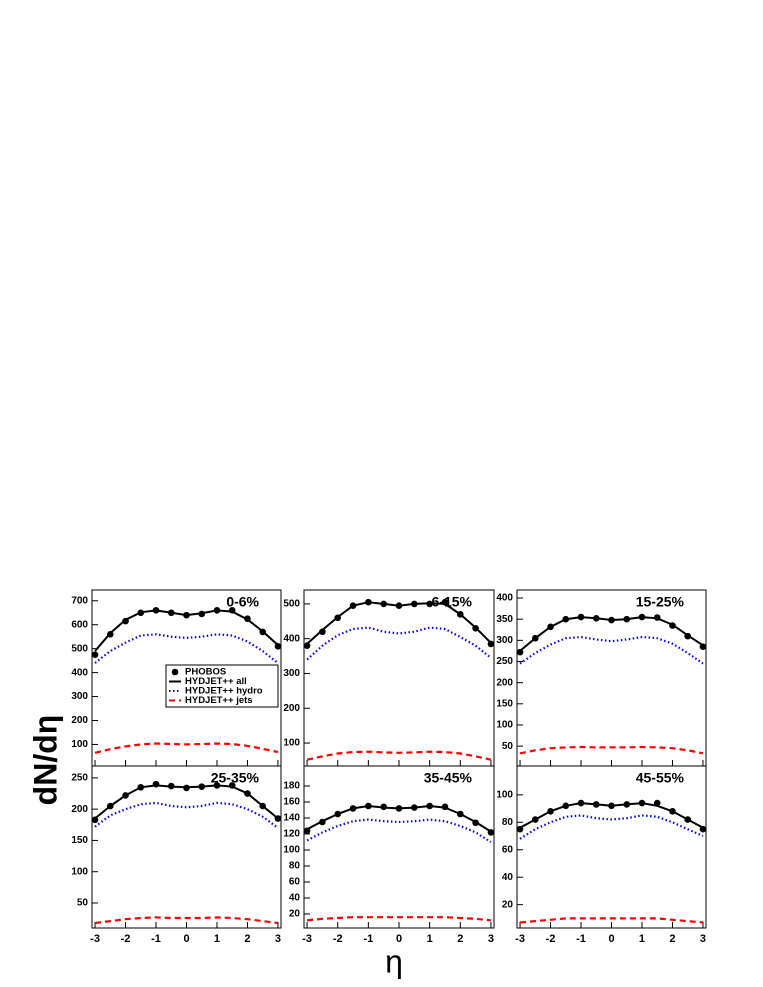 The height and width of the screenshot is (987, 763). I want to click on legend-box, so click(222, 686).